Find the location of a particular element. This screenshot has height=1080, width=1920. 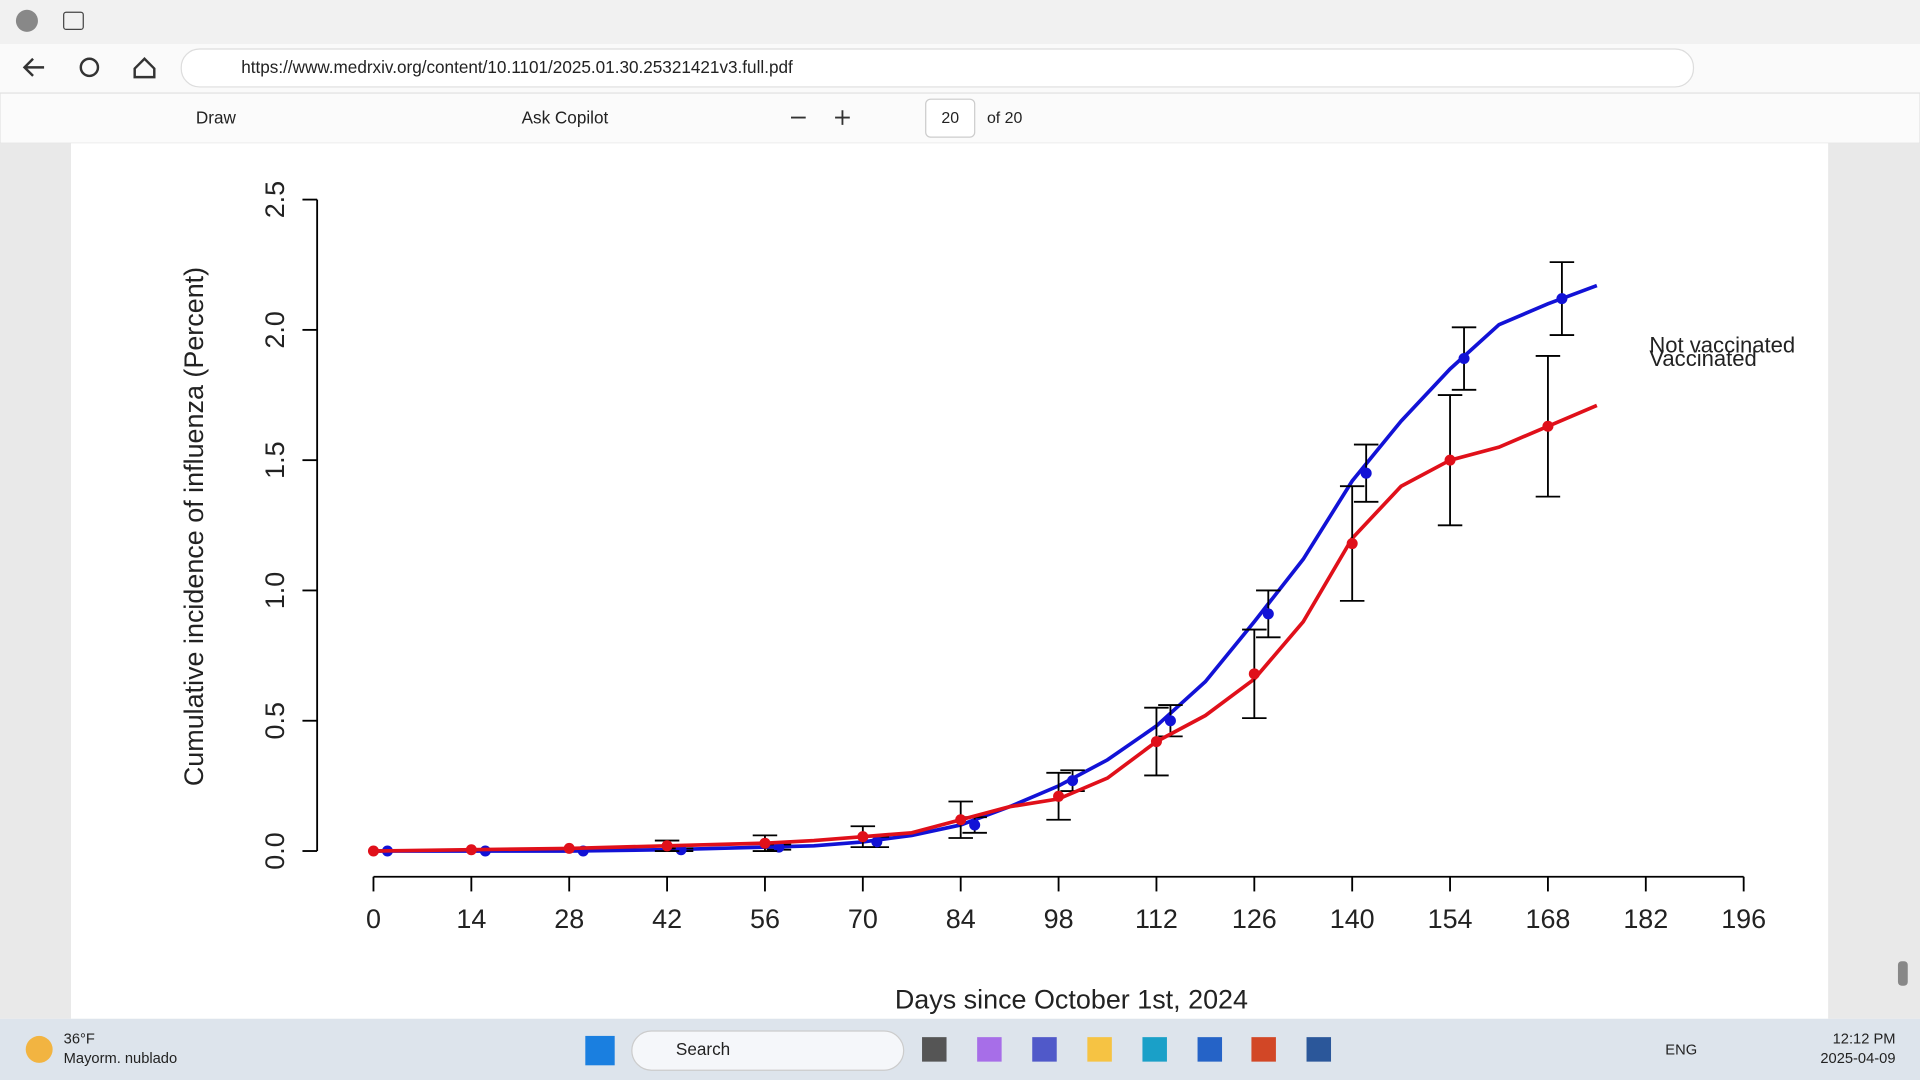

clock-time: 12:12 PM is located at coordinates (1864, 1039).